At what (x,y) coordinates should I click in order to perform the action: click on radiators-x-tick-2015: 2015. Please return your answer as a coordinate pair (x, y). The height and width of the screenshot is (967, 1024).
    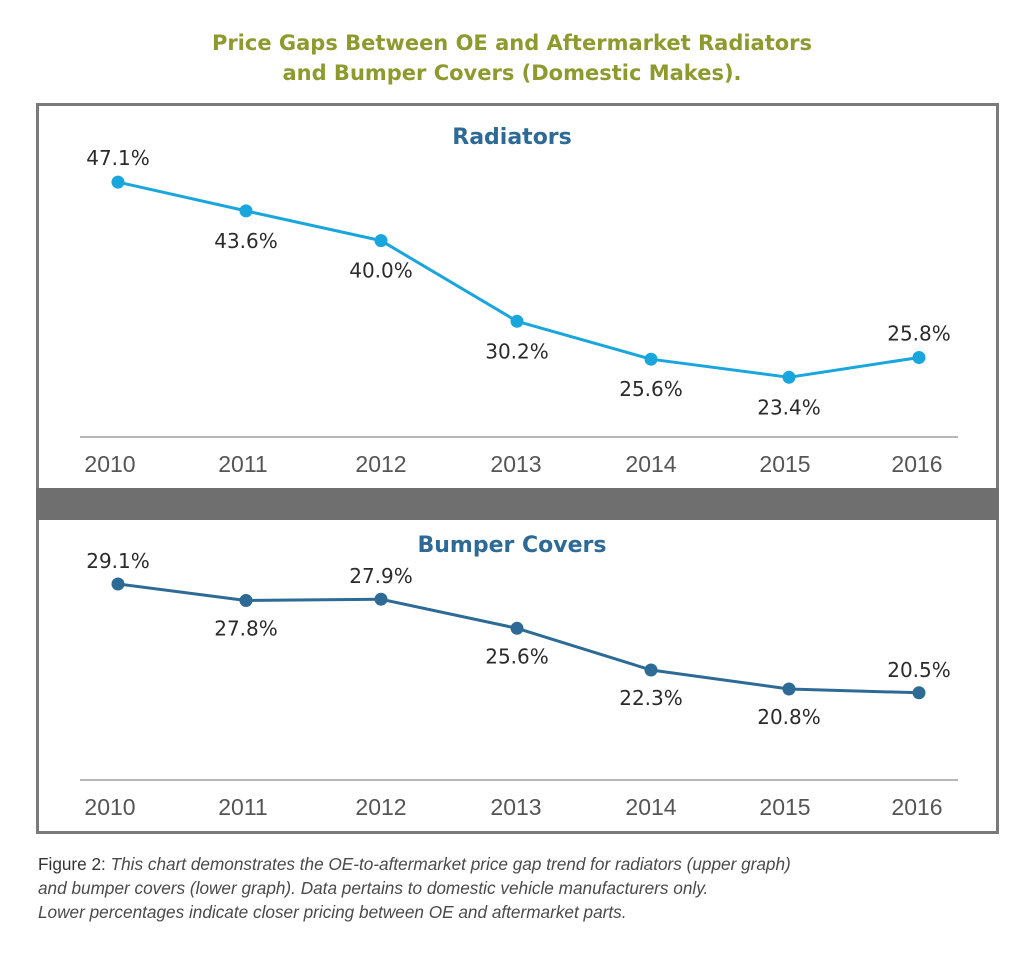
    Looking at the image, I should click on (784, 464).